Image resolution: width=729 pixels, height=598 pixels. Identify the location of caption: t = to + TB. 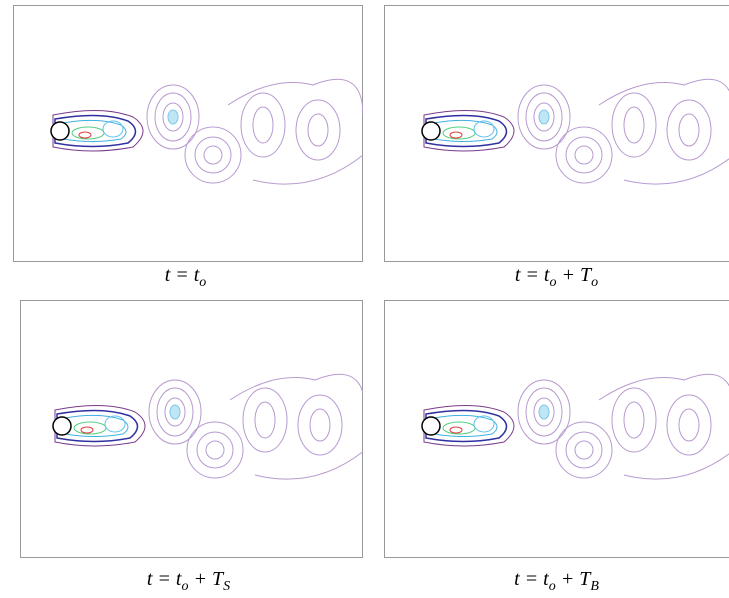
(556, 581).